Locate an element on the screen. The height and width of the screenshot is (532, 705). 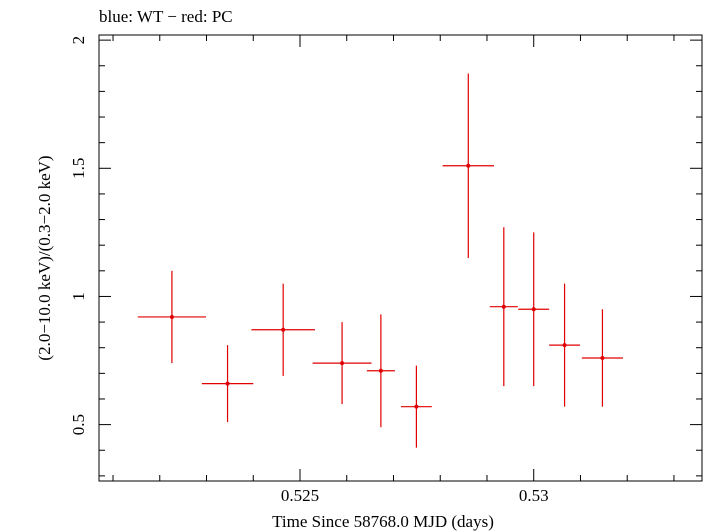
x-axis-label: Time Since 58768.0 MJD (days) is located at coordinates (383, 521).